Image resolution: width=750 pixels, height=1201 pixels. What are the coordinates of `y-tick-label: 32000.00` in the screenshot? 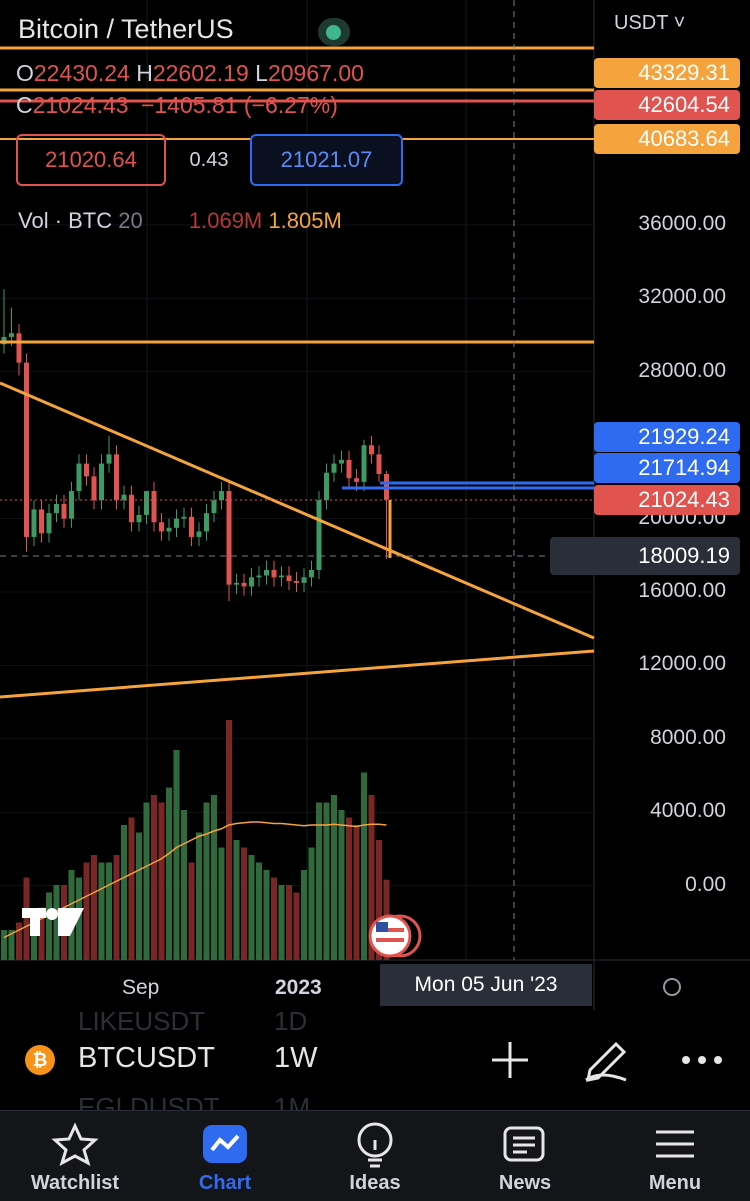 It's located at (682, 297).